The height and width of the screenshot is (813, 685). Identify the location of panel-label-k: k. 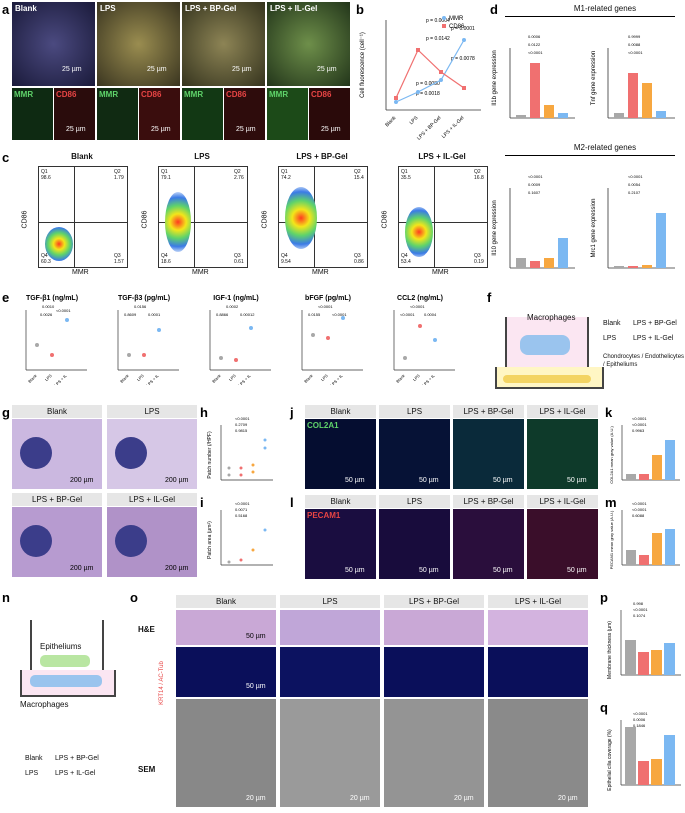
(609, 412).